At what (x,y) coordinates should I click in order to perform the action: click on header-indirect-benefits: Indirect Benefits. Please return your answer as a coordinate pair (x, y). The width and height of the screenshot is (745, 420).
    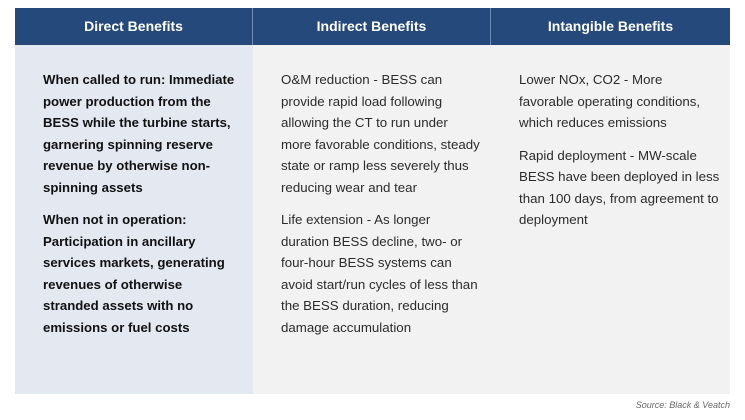
    Looking at the image, I should click on (372, 26).